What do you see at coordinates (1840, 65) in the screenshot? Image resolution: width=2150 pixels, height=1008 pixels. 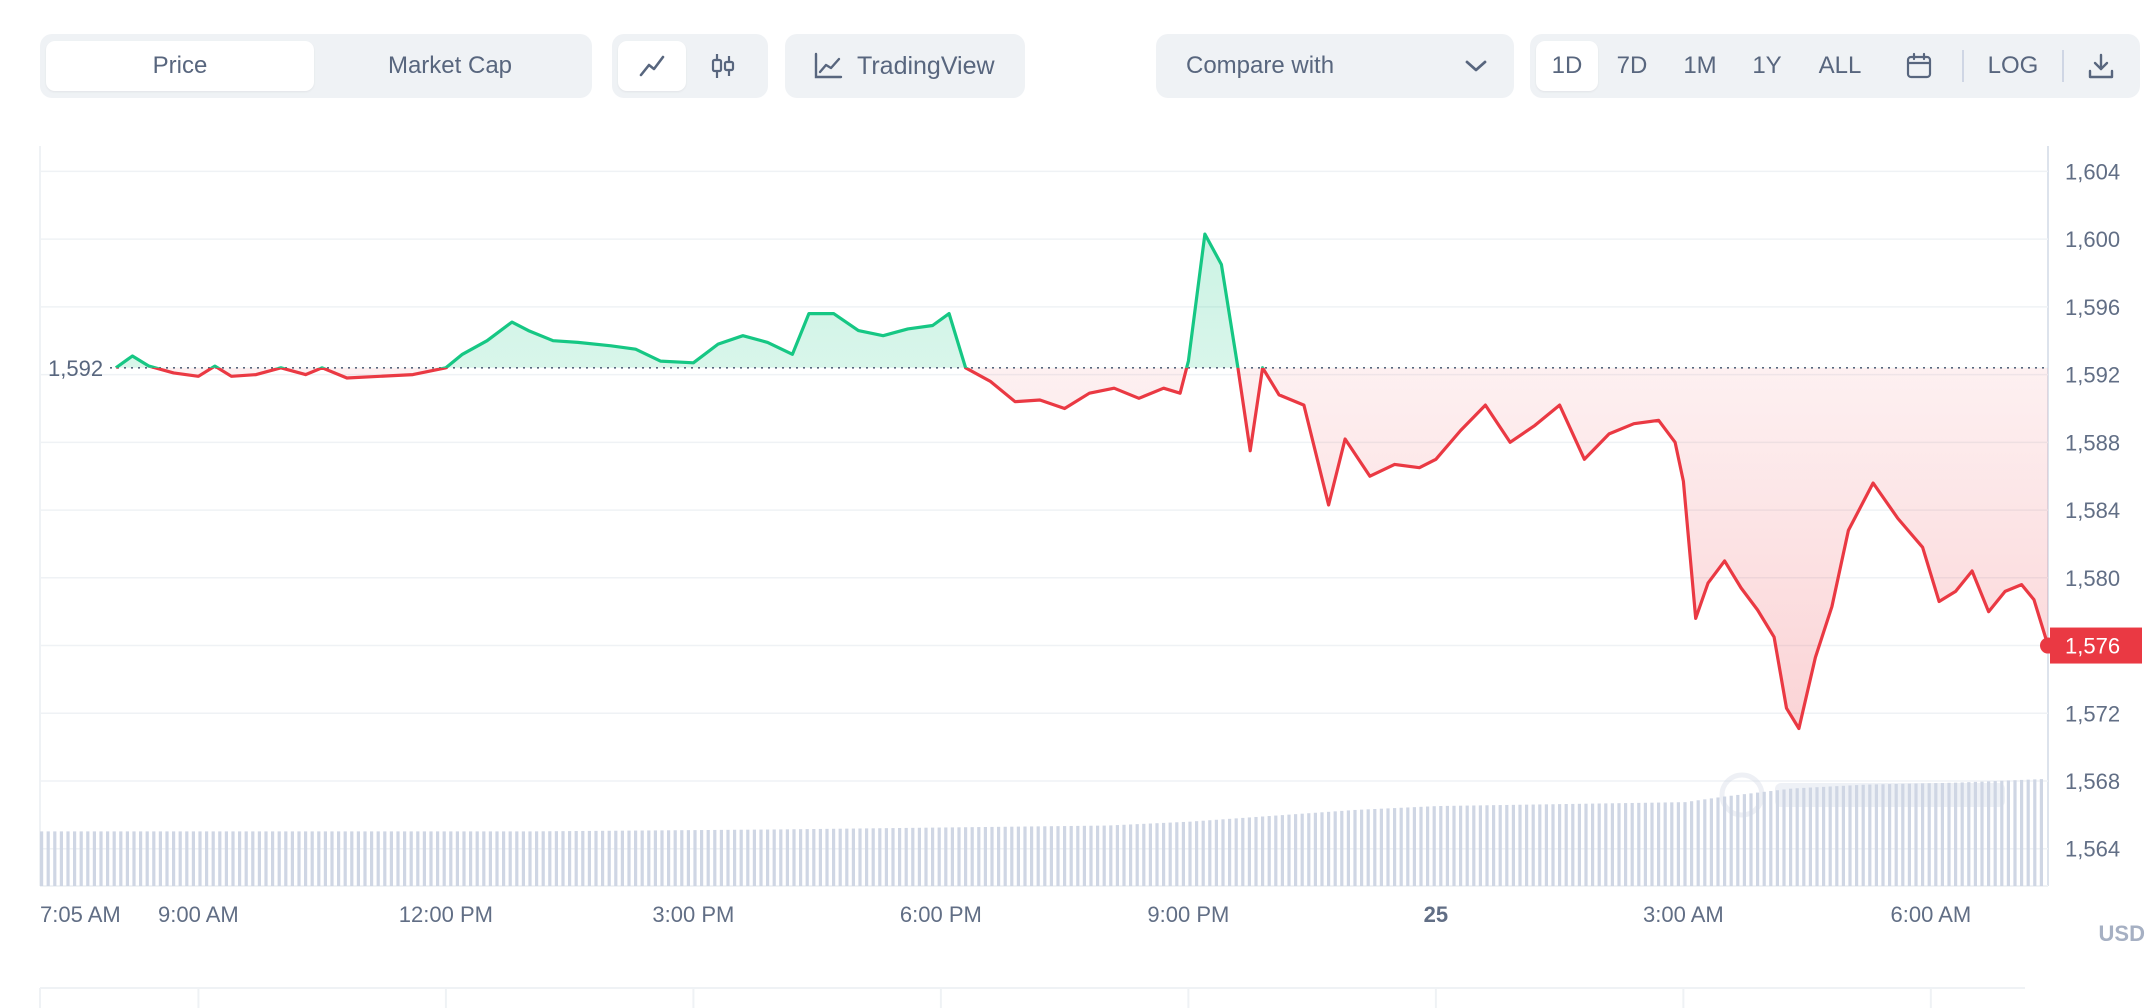 I see `range-all: ALL` at bounding box center [1840, 65].